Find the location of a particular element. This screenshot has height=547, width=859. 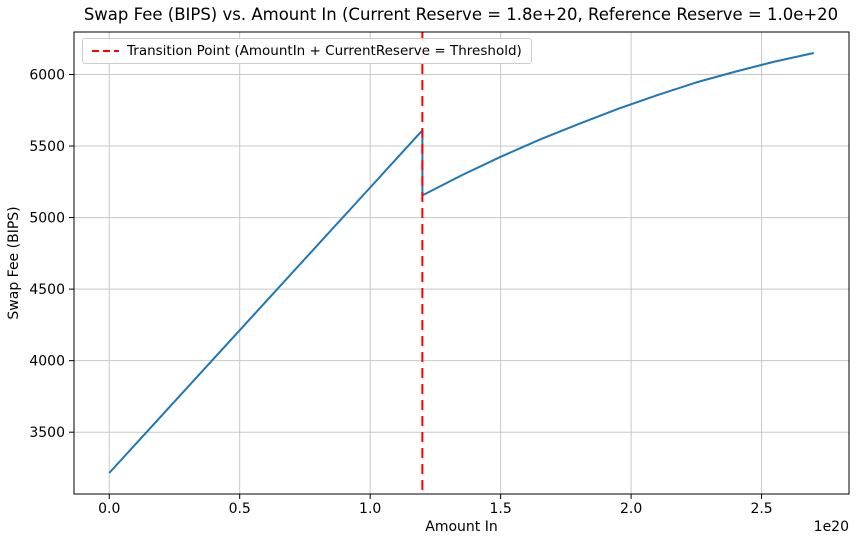

y-tick-label: 5500 is located at coordinates (47, 147).